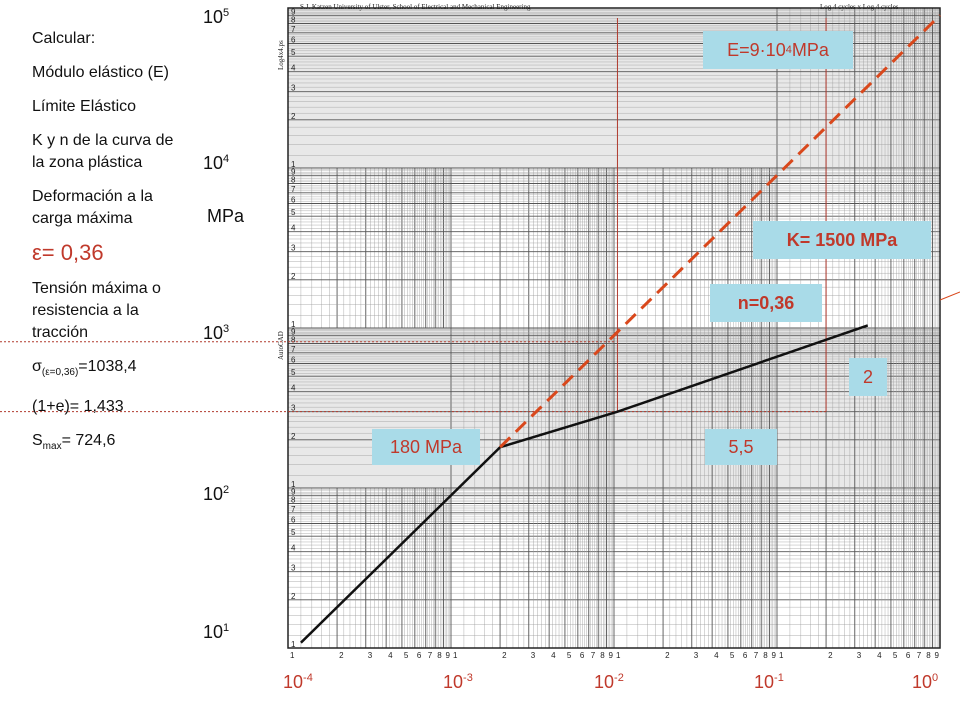 Image resolution: width=960 pixels, height=720 pixels. Describe the element at coordinates (100, 72) in the screenshot. I see `item-modulus: Módulo elástico (E)` at that location.